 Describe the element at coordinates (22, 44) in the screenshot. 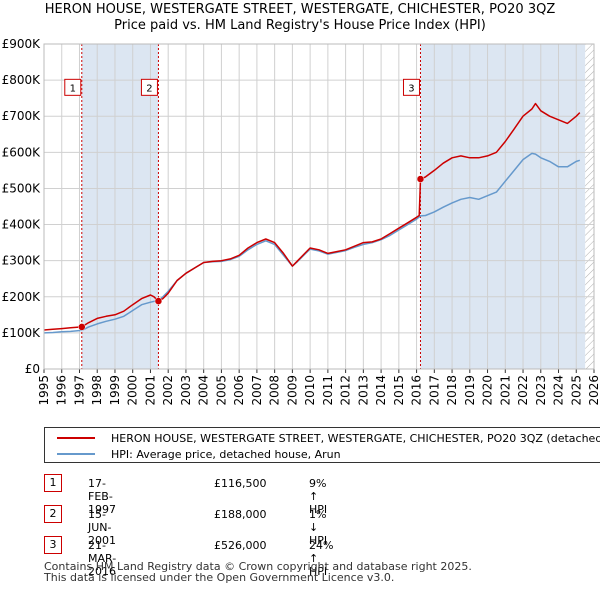

I see `y-tick-label: £900K` at that location.